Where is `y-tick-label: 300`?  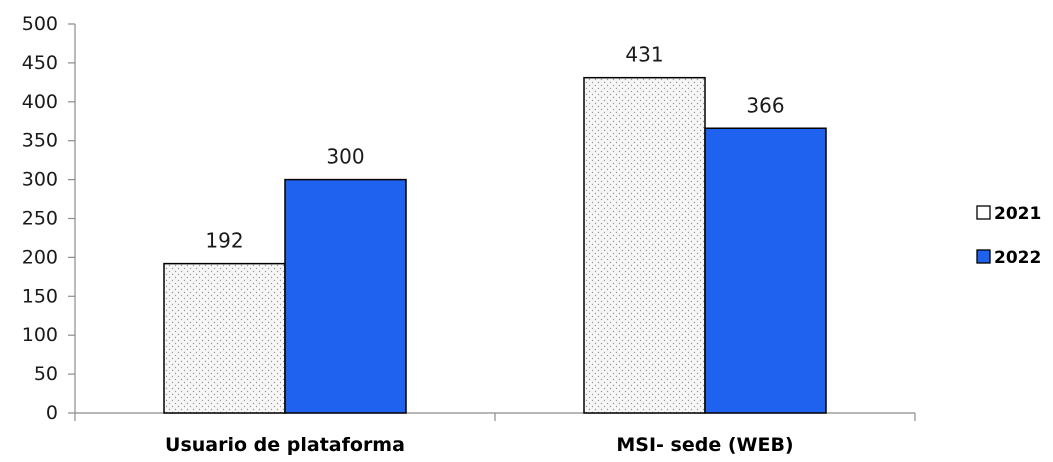
y-tick-label: 300 is located at coordinates (40, 180).